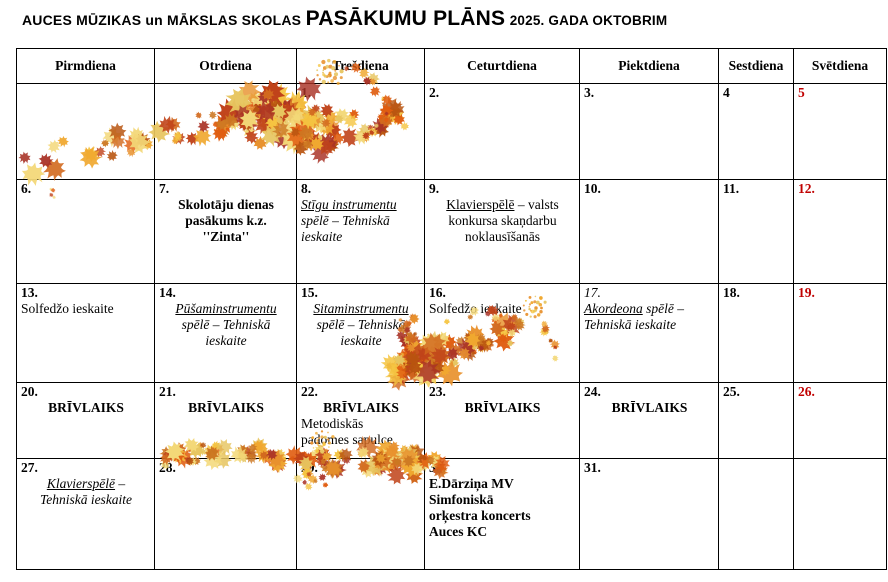 The image size is (888, 582). I want to click on day-number: 18., so click(731, 292).